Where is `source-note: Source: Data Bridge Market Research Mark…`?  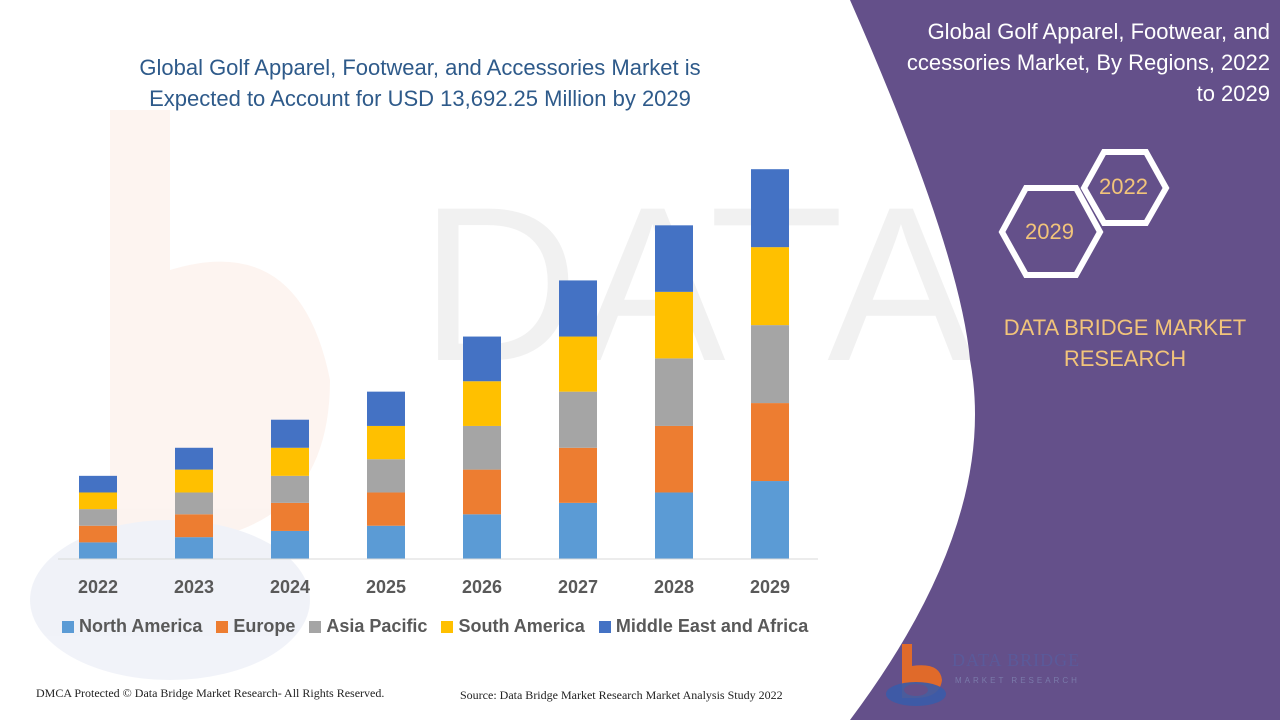 source-note: Source: Data Bridge Market Research Mark… is located at coordinates (621, 695).